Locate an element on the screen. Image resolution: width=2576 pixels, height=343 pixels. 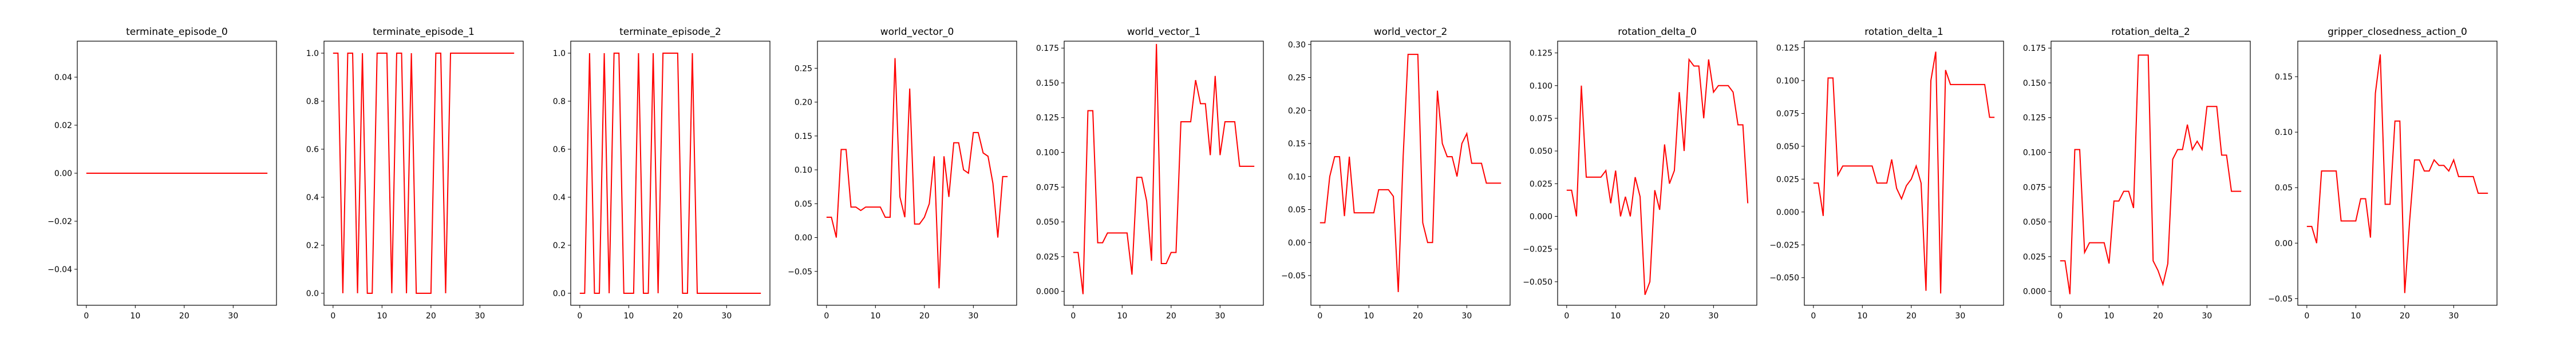
y-tick-label: −0.050 is located at coordinates (1537, 282).